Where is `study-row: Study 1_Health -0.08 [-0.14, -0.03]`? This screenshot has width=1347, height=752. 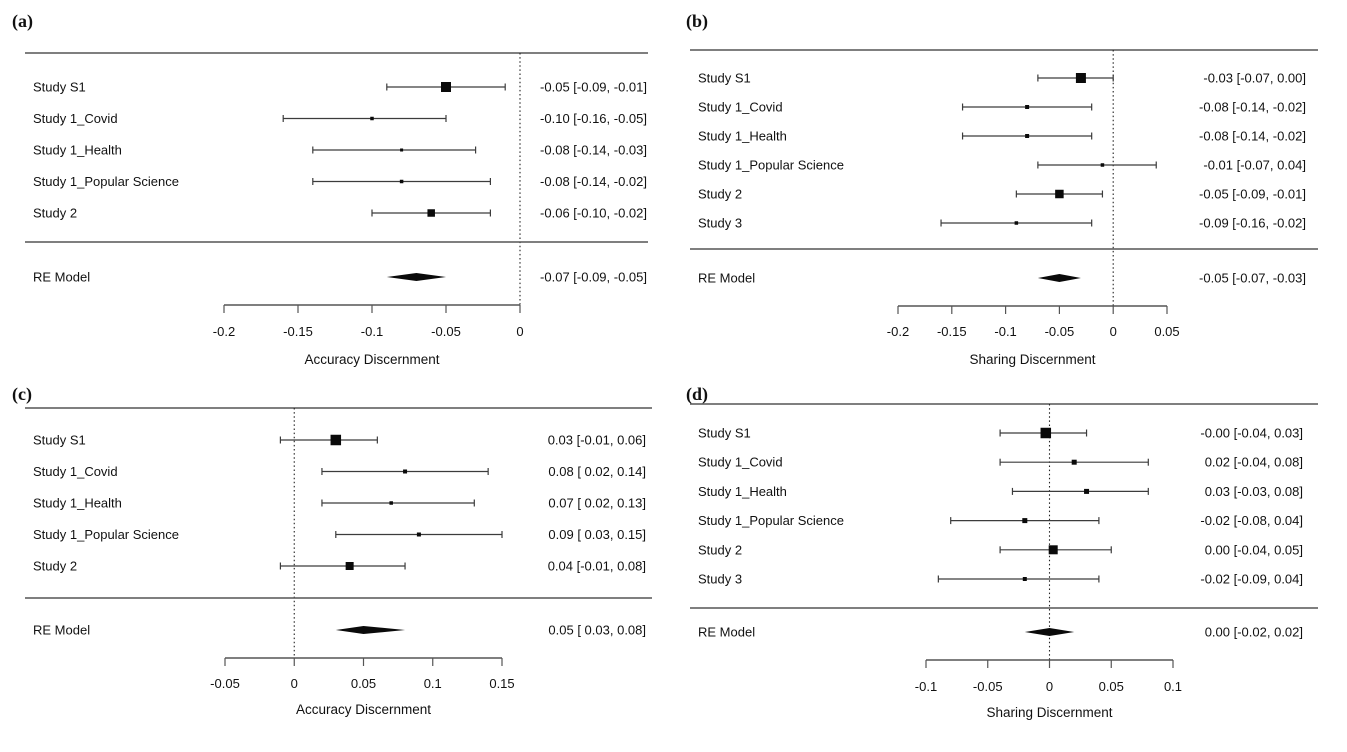 study-row: Study 1_Health -0.08 [-0.14, -0.03] is located at coordinates (340, 150).